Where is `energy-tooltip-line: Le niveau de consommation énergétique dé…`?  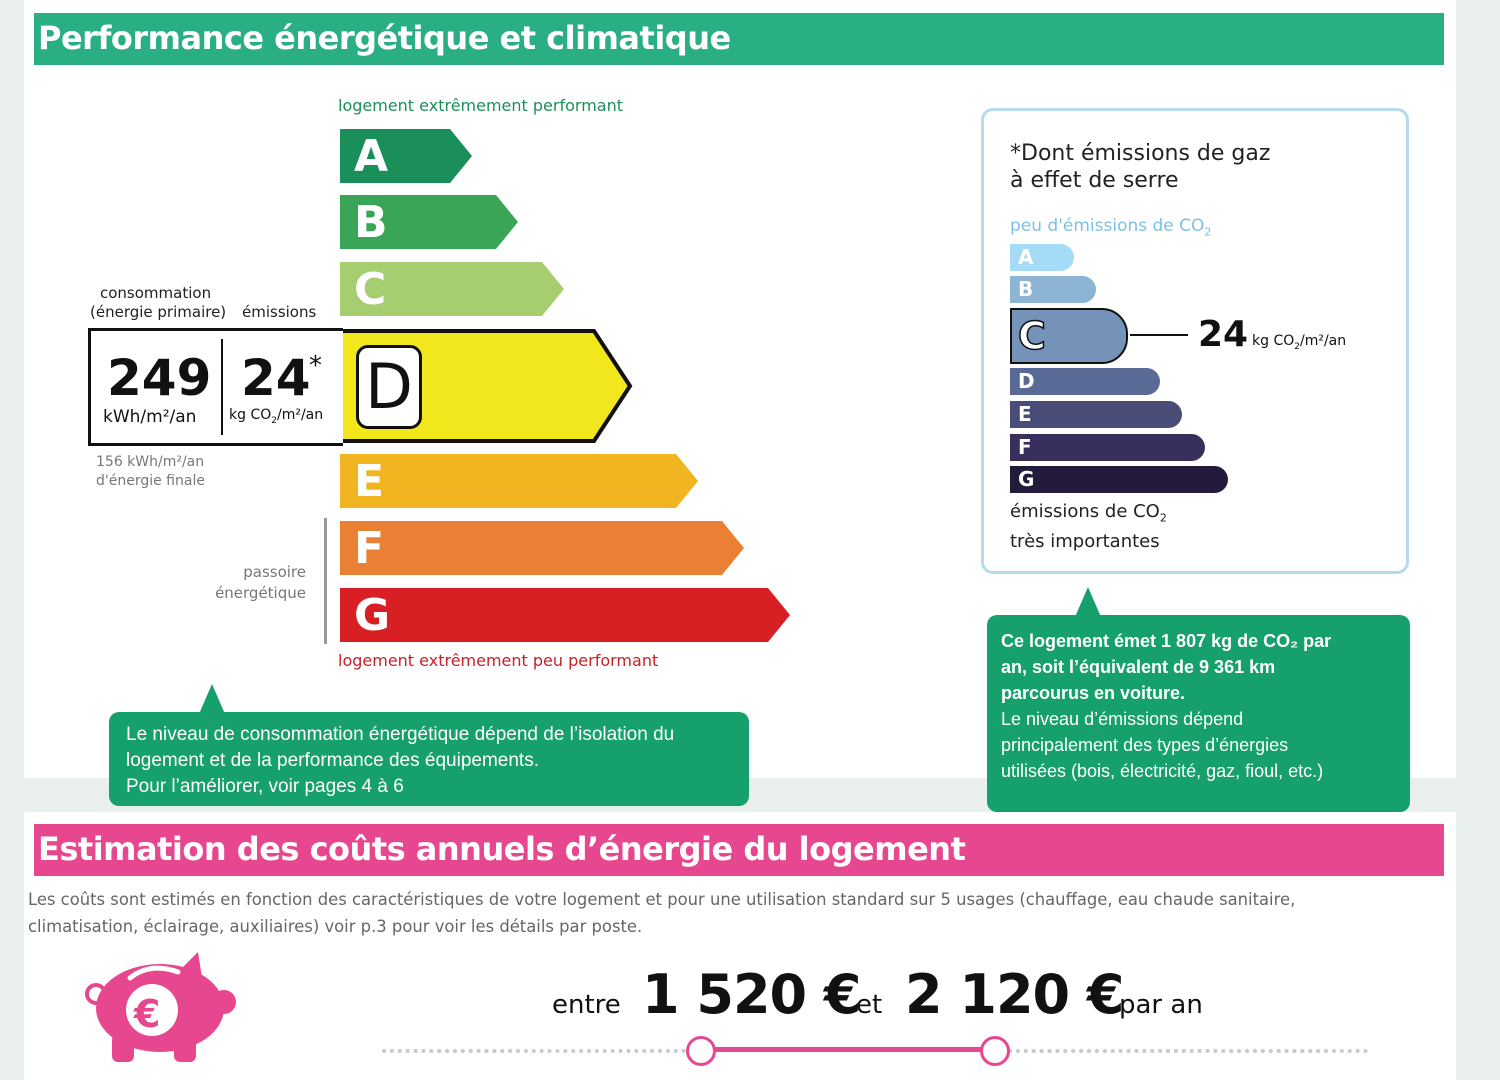 energy-tooltip-line: Le niveau de consommation énergétique dé… is located at coordinates (400, 734).